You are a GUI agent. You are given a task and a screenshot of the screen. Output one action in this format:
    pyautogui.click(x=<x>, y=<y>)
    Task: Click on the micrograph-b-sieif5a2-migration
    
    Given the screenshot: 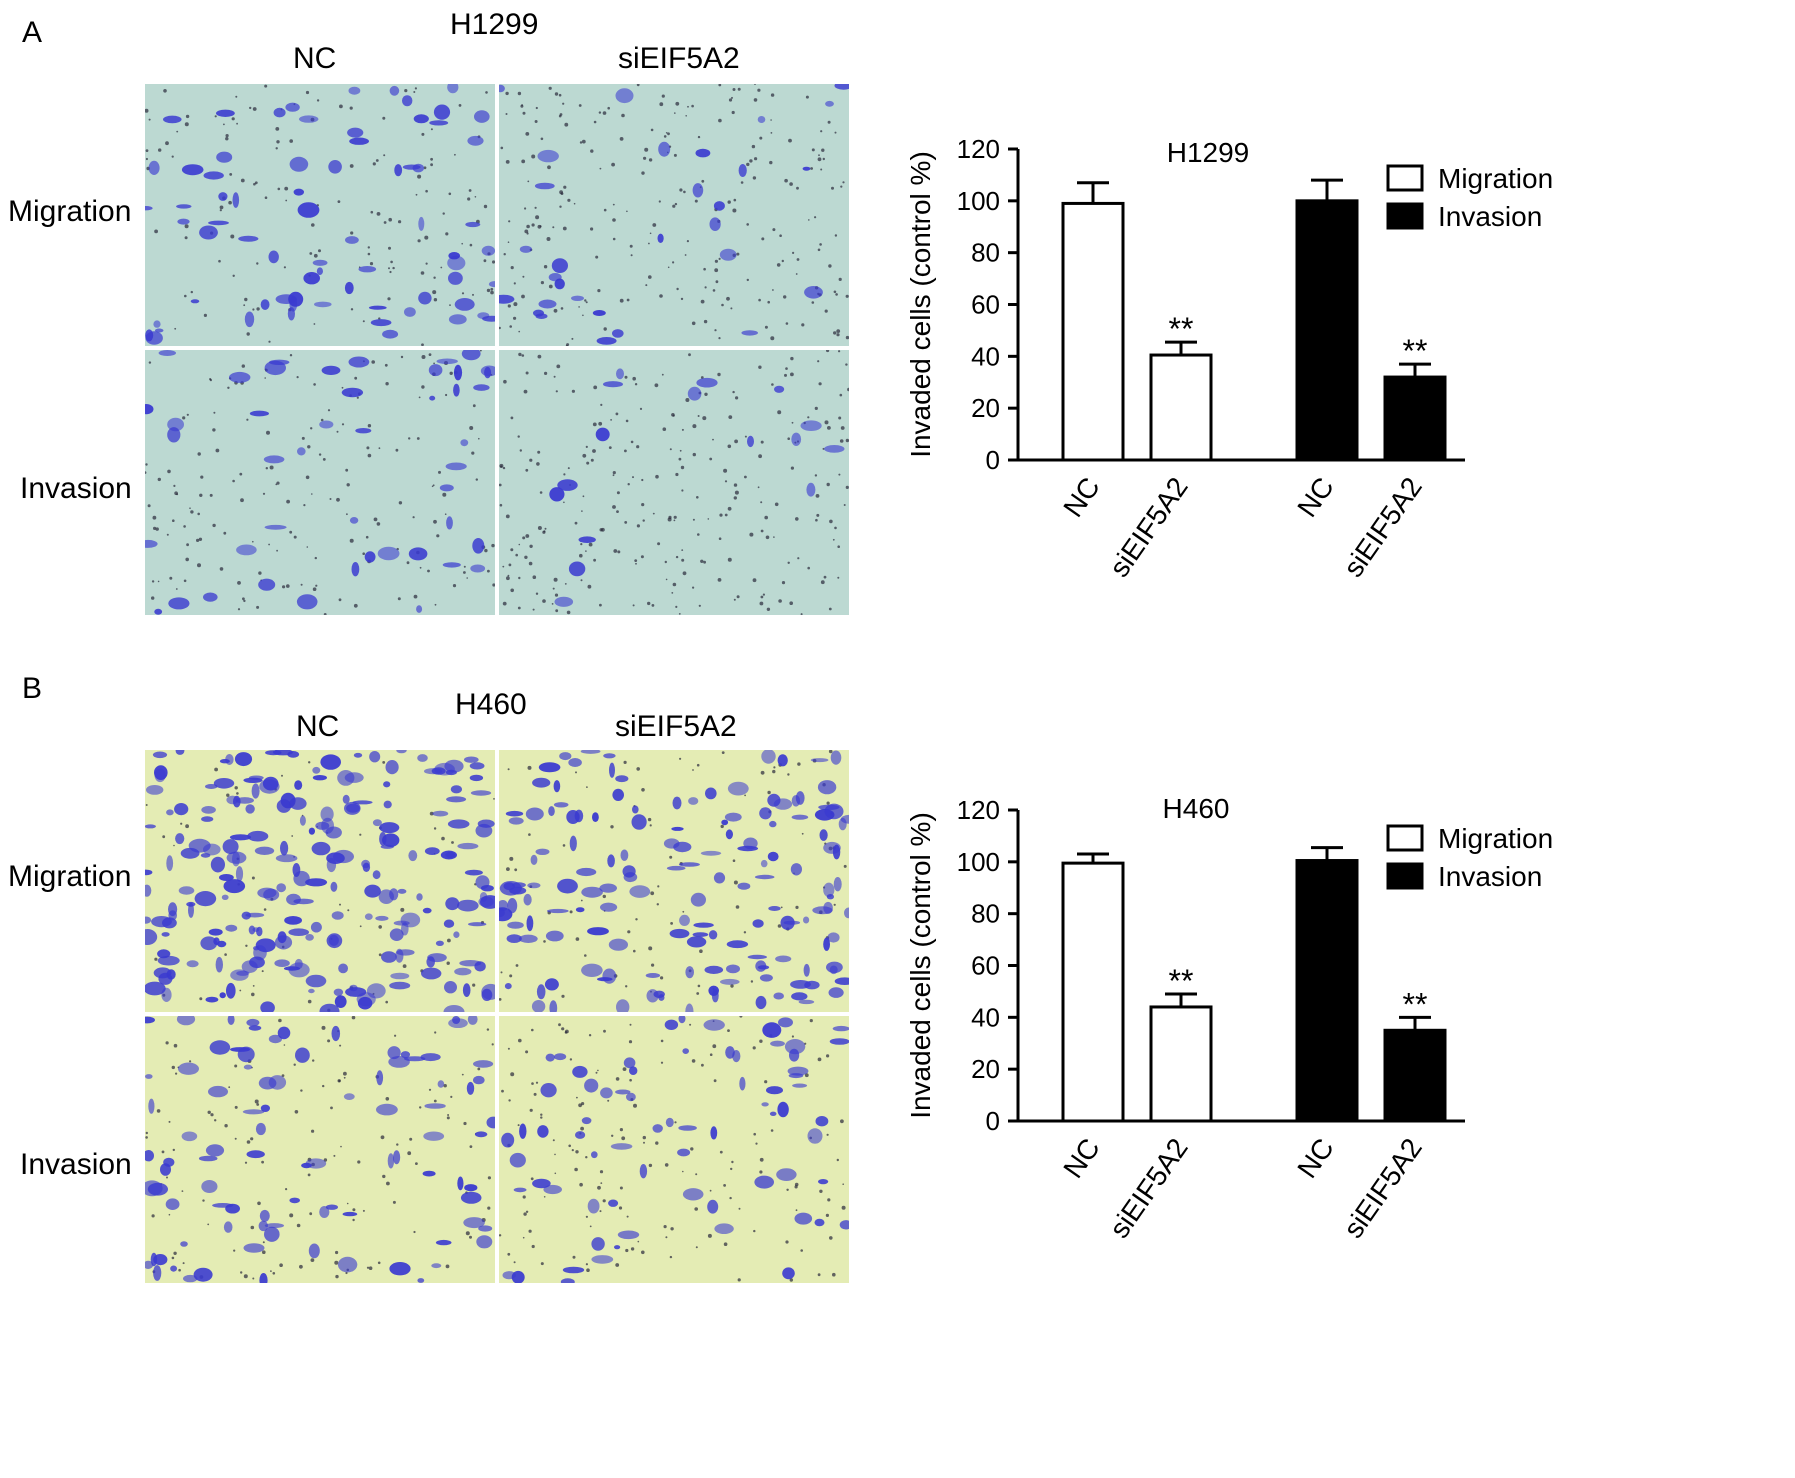 What is the action you would take?
    pyautogui.click(x=674, y=881)
    